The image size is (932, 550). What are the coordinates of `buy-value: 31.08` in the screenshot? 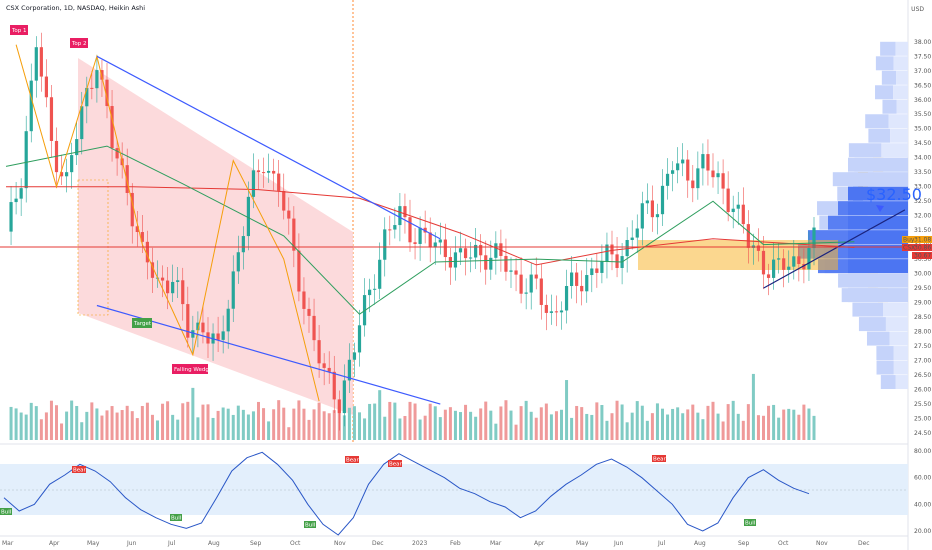 It's located at (922, 240).